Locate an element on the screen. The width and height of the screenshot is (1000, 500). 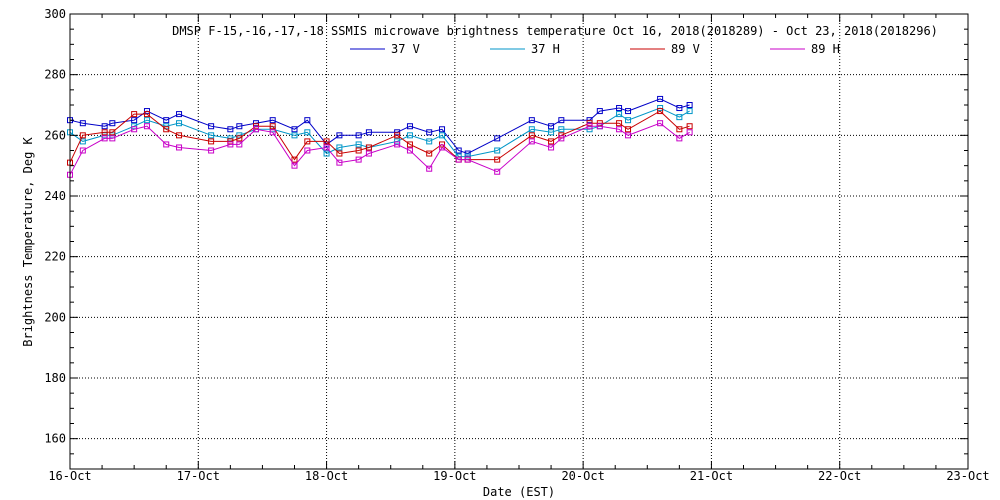
x-tick-label: 20-Oct is located at coordinates (582, 476).